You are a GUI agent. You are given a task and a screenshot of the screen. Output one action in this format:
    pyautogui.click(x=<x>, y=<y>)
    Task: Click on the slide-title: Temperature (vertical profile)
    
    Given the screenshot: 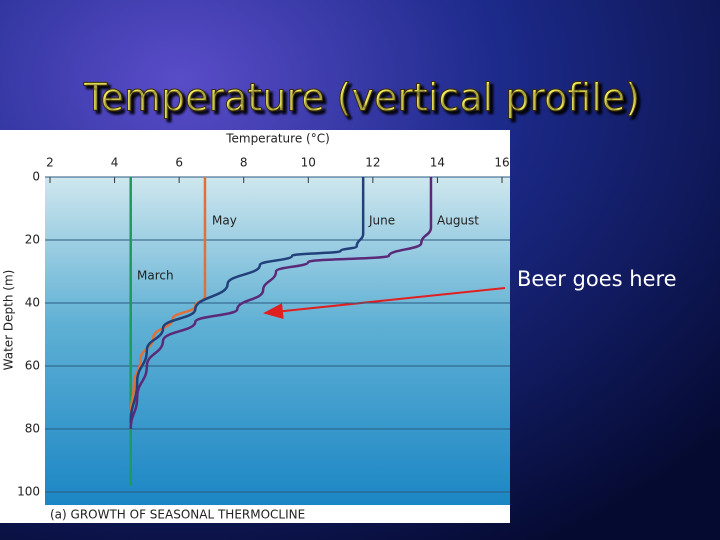 What is the action you would take?
    pyautogui.click(x=361, y=98)
    